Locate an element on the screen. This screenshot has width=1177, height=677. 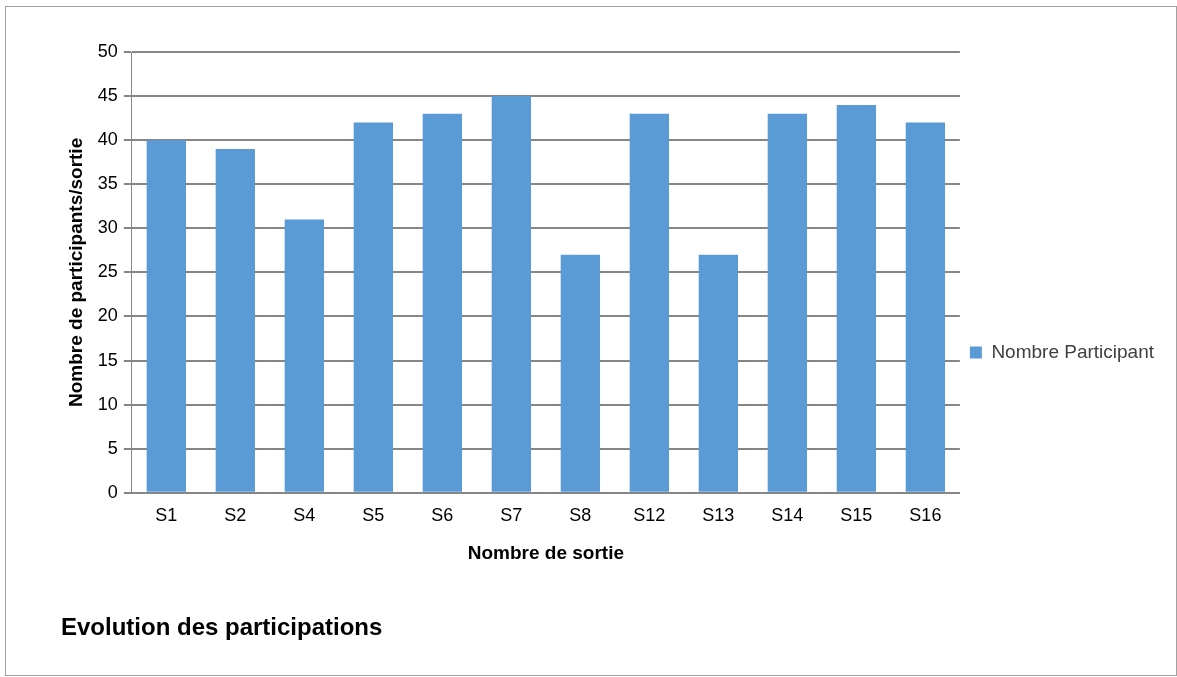
x-tick-label: S4 is located at coordinates (304, 514).